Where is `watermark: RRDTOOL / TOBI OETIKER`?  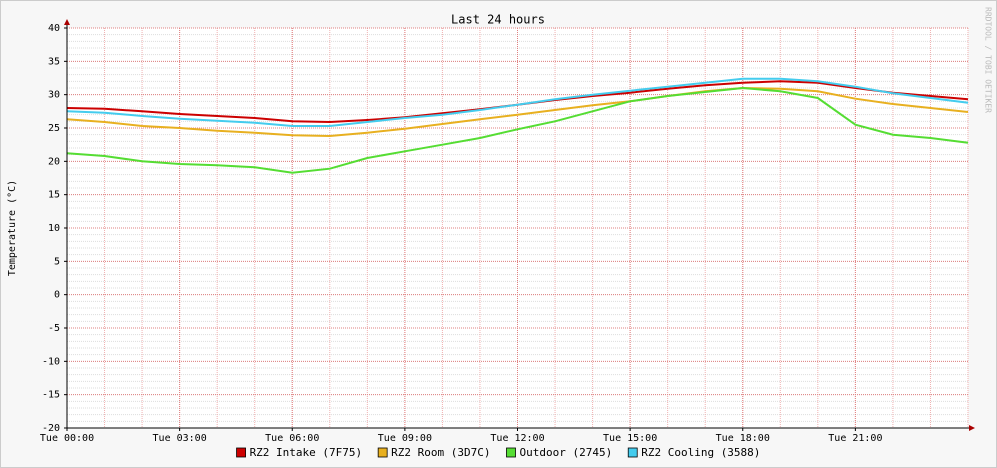 watermark: RRDTOOL / TOBI OETIKER is located at coordinates (988, 60).